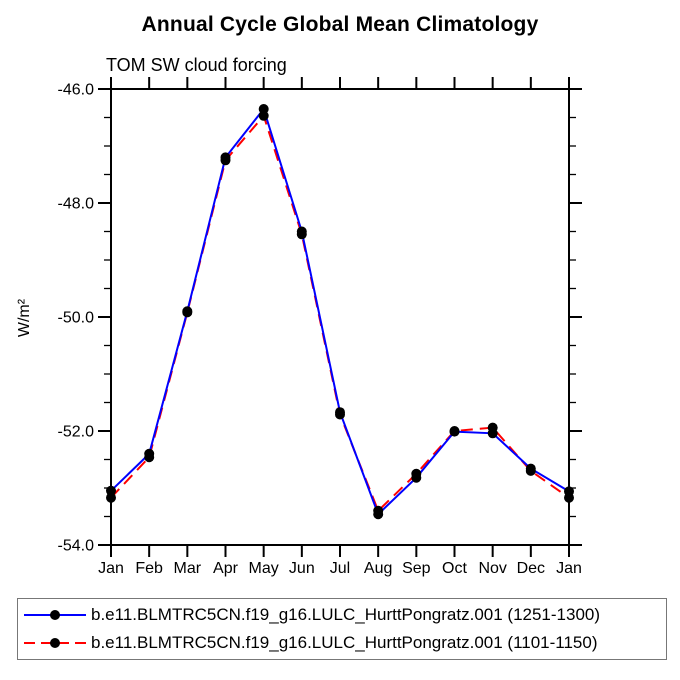 The height and width of the screenshot is (680, 680). I want to click on x-tick-label: Oct, so click(454, 568).